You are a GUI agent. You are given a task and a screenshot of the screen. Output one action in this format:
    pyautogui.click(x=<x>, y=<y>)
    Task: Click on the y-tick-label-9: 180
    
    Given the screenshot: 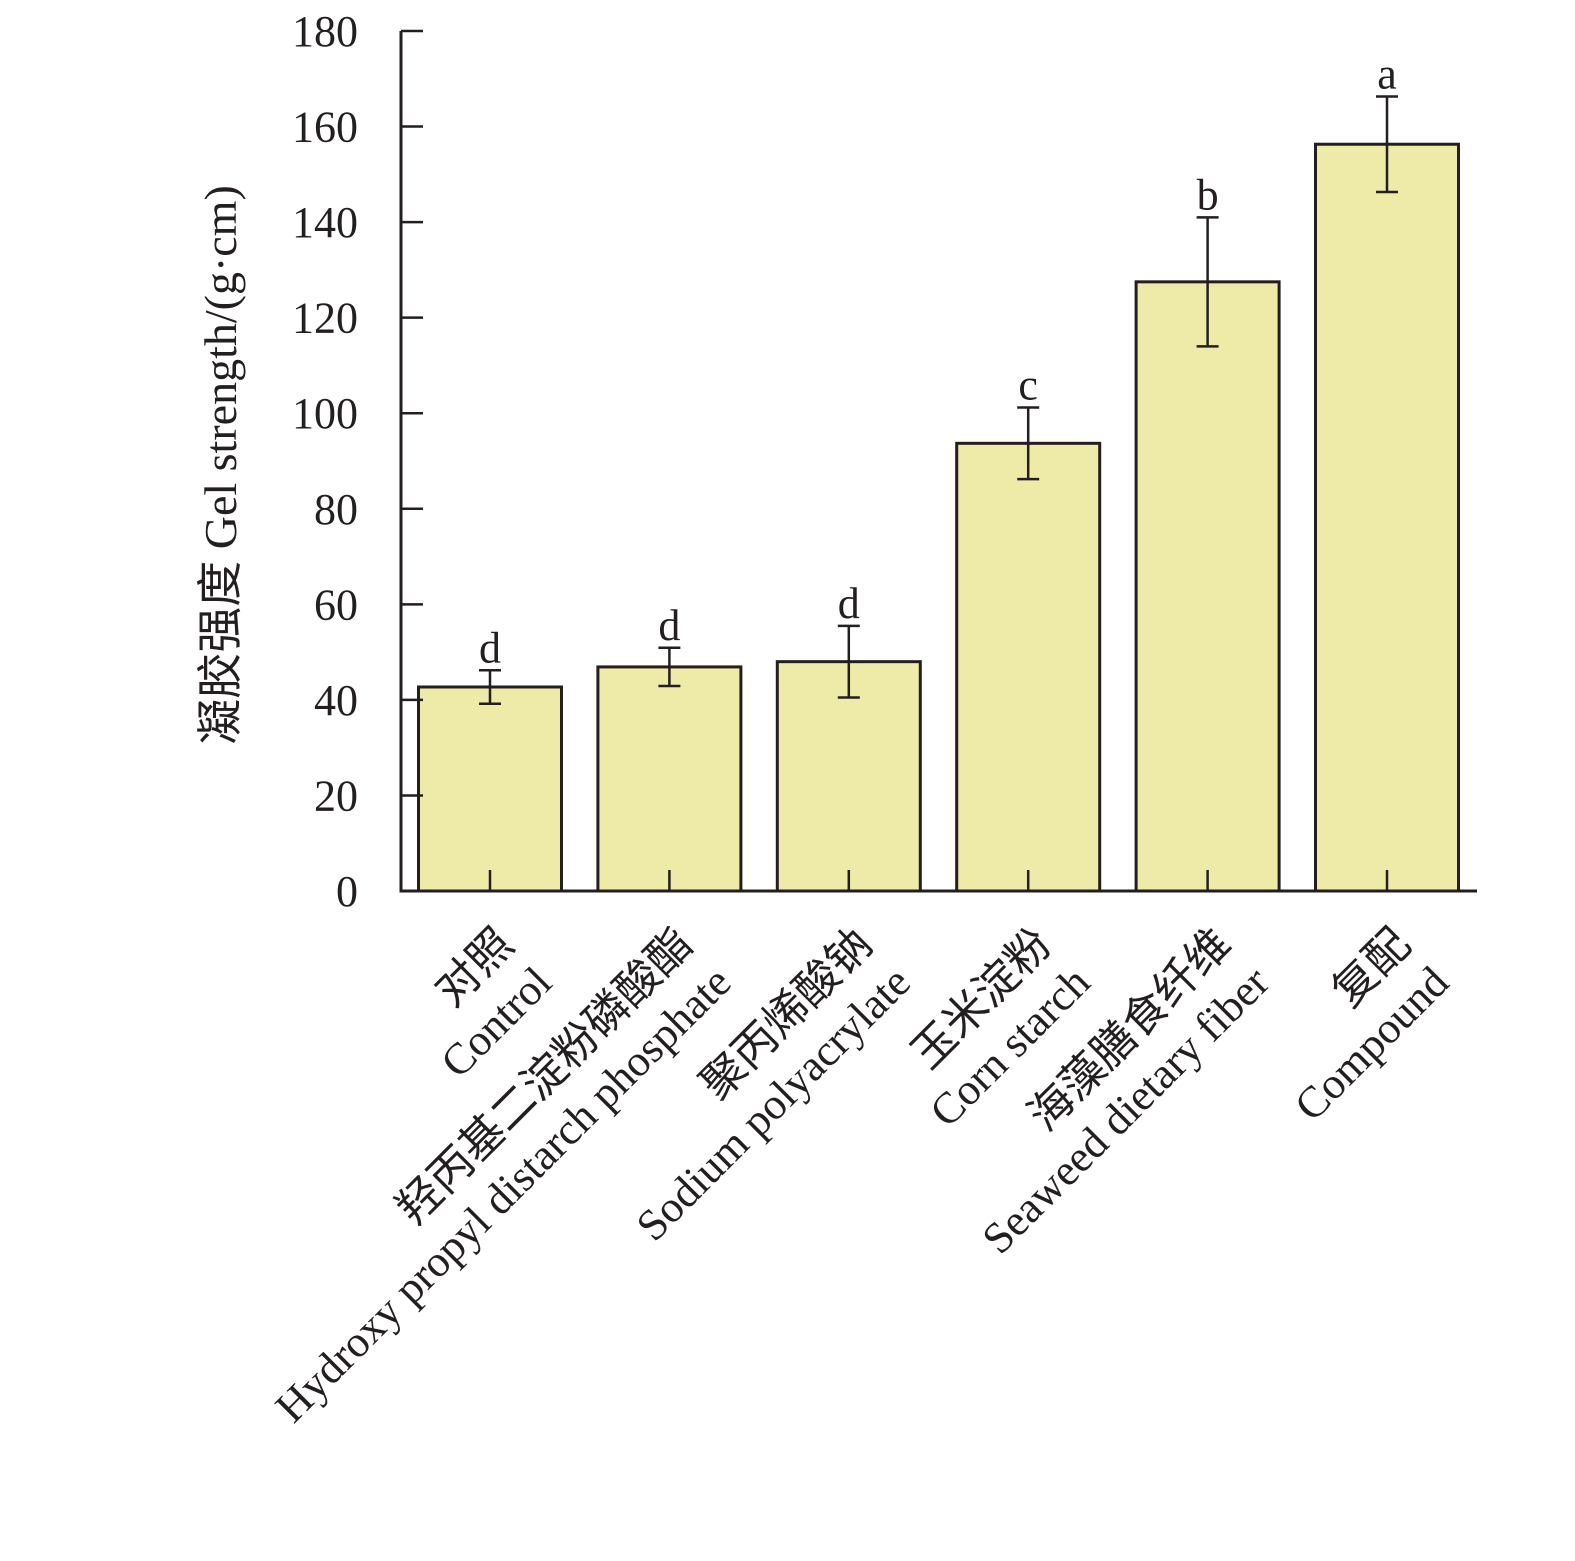 What is the action you would take?
    pyautogui.click(x=325, y=31)
    